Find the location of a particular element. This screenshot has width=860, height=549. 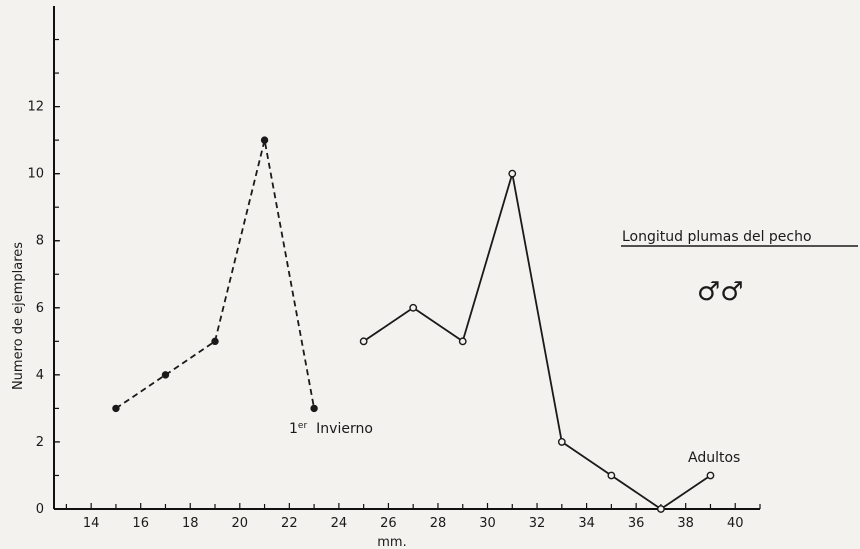

x-tick-label: 40 is located at coordinates (735, 523).